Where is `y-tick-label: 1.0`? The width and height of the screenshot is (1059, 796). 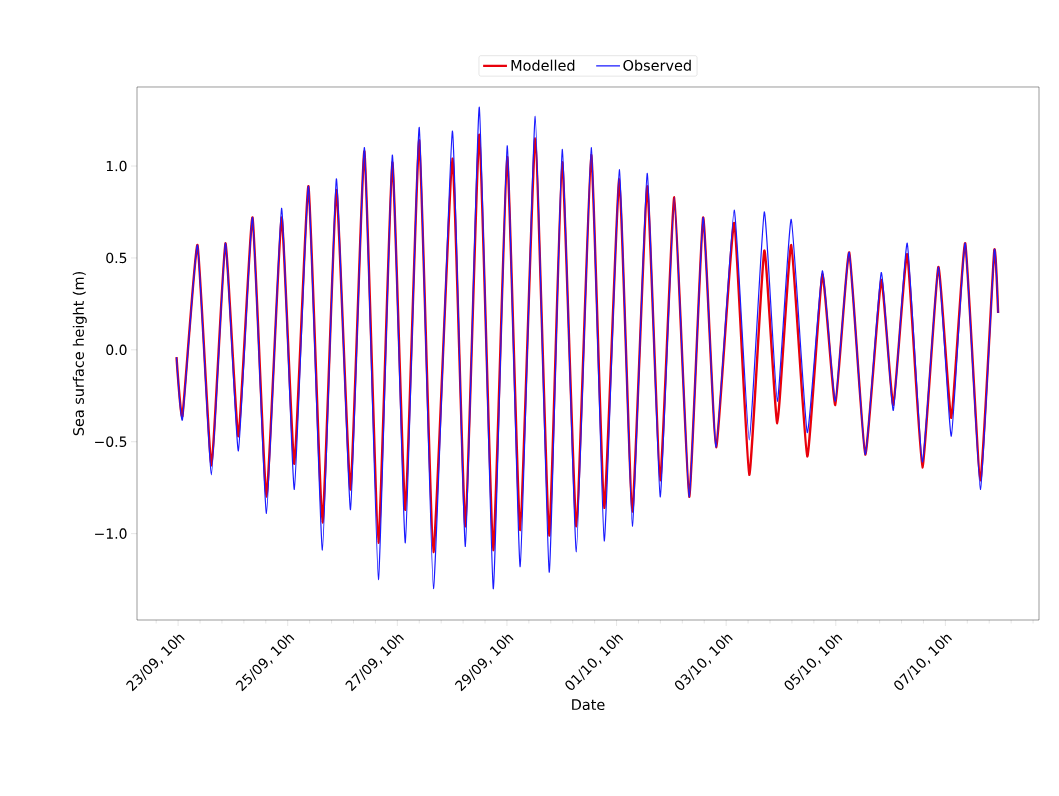
y-tick-label: 1.0 is located at coordinates (116, 166).